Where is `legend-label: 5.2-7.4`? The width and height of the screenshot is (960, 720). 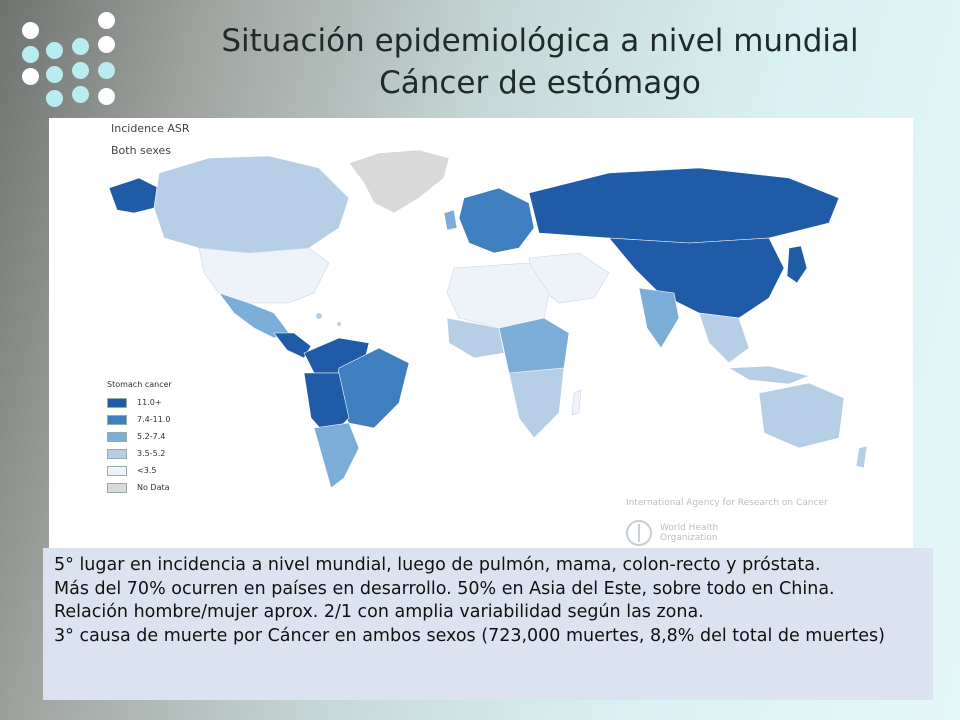 legend-label: 5.2-7.4 is located at coordinates (151, 436).